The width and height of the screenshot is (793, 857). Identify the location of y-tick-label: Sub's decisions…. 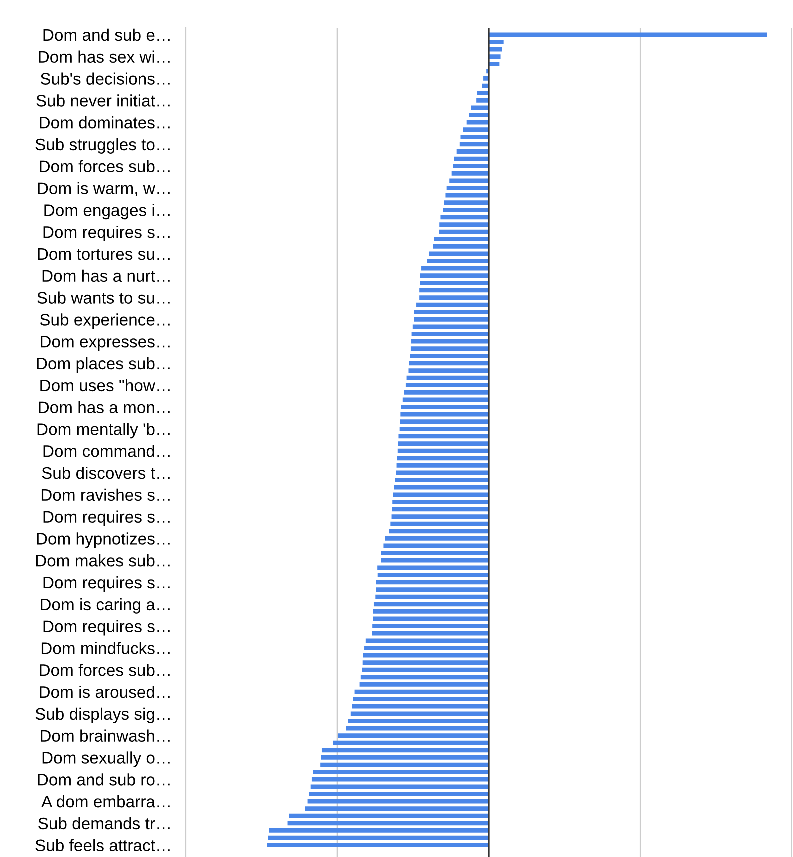
(105, 78).